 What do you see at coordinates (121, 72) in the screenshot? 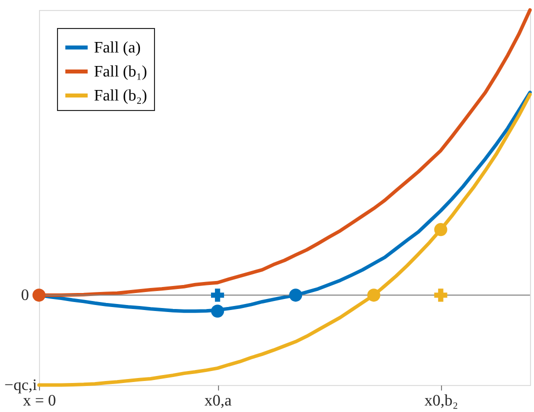
I see `legend-label: Fall (b₁)` at bounding box center [121, 72].